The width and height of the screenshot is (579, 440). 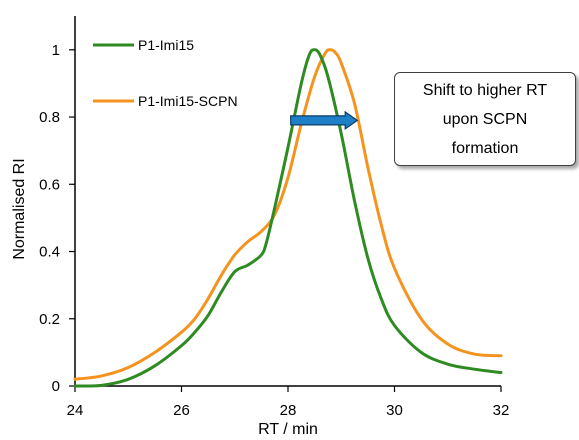 I want to click on chart-legend: P1-Imi15 P1-Imi15-SCPN, so click(x=165, y=73).